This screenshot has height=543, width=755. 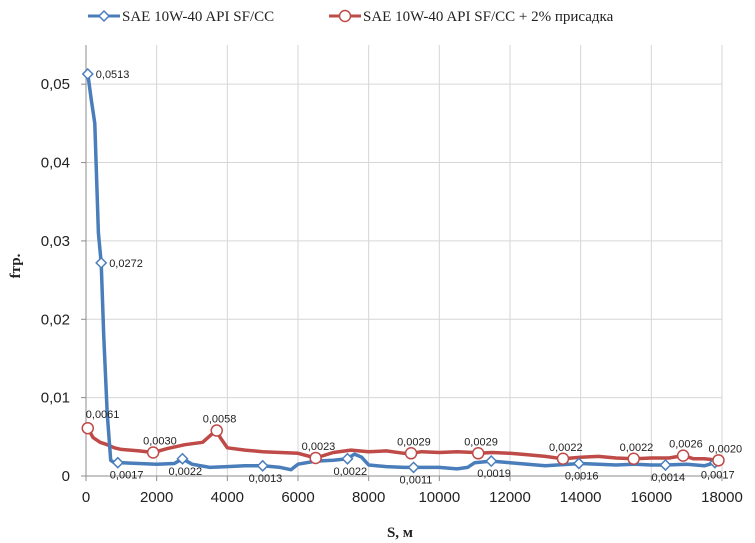 What do you see at coordinates (113, 75) in the screenshot?
I see `series-1-data-label: 0,0513` at bounding box center [113, 75].